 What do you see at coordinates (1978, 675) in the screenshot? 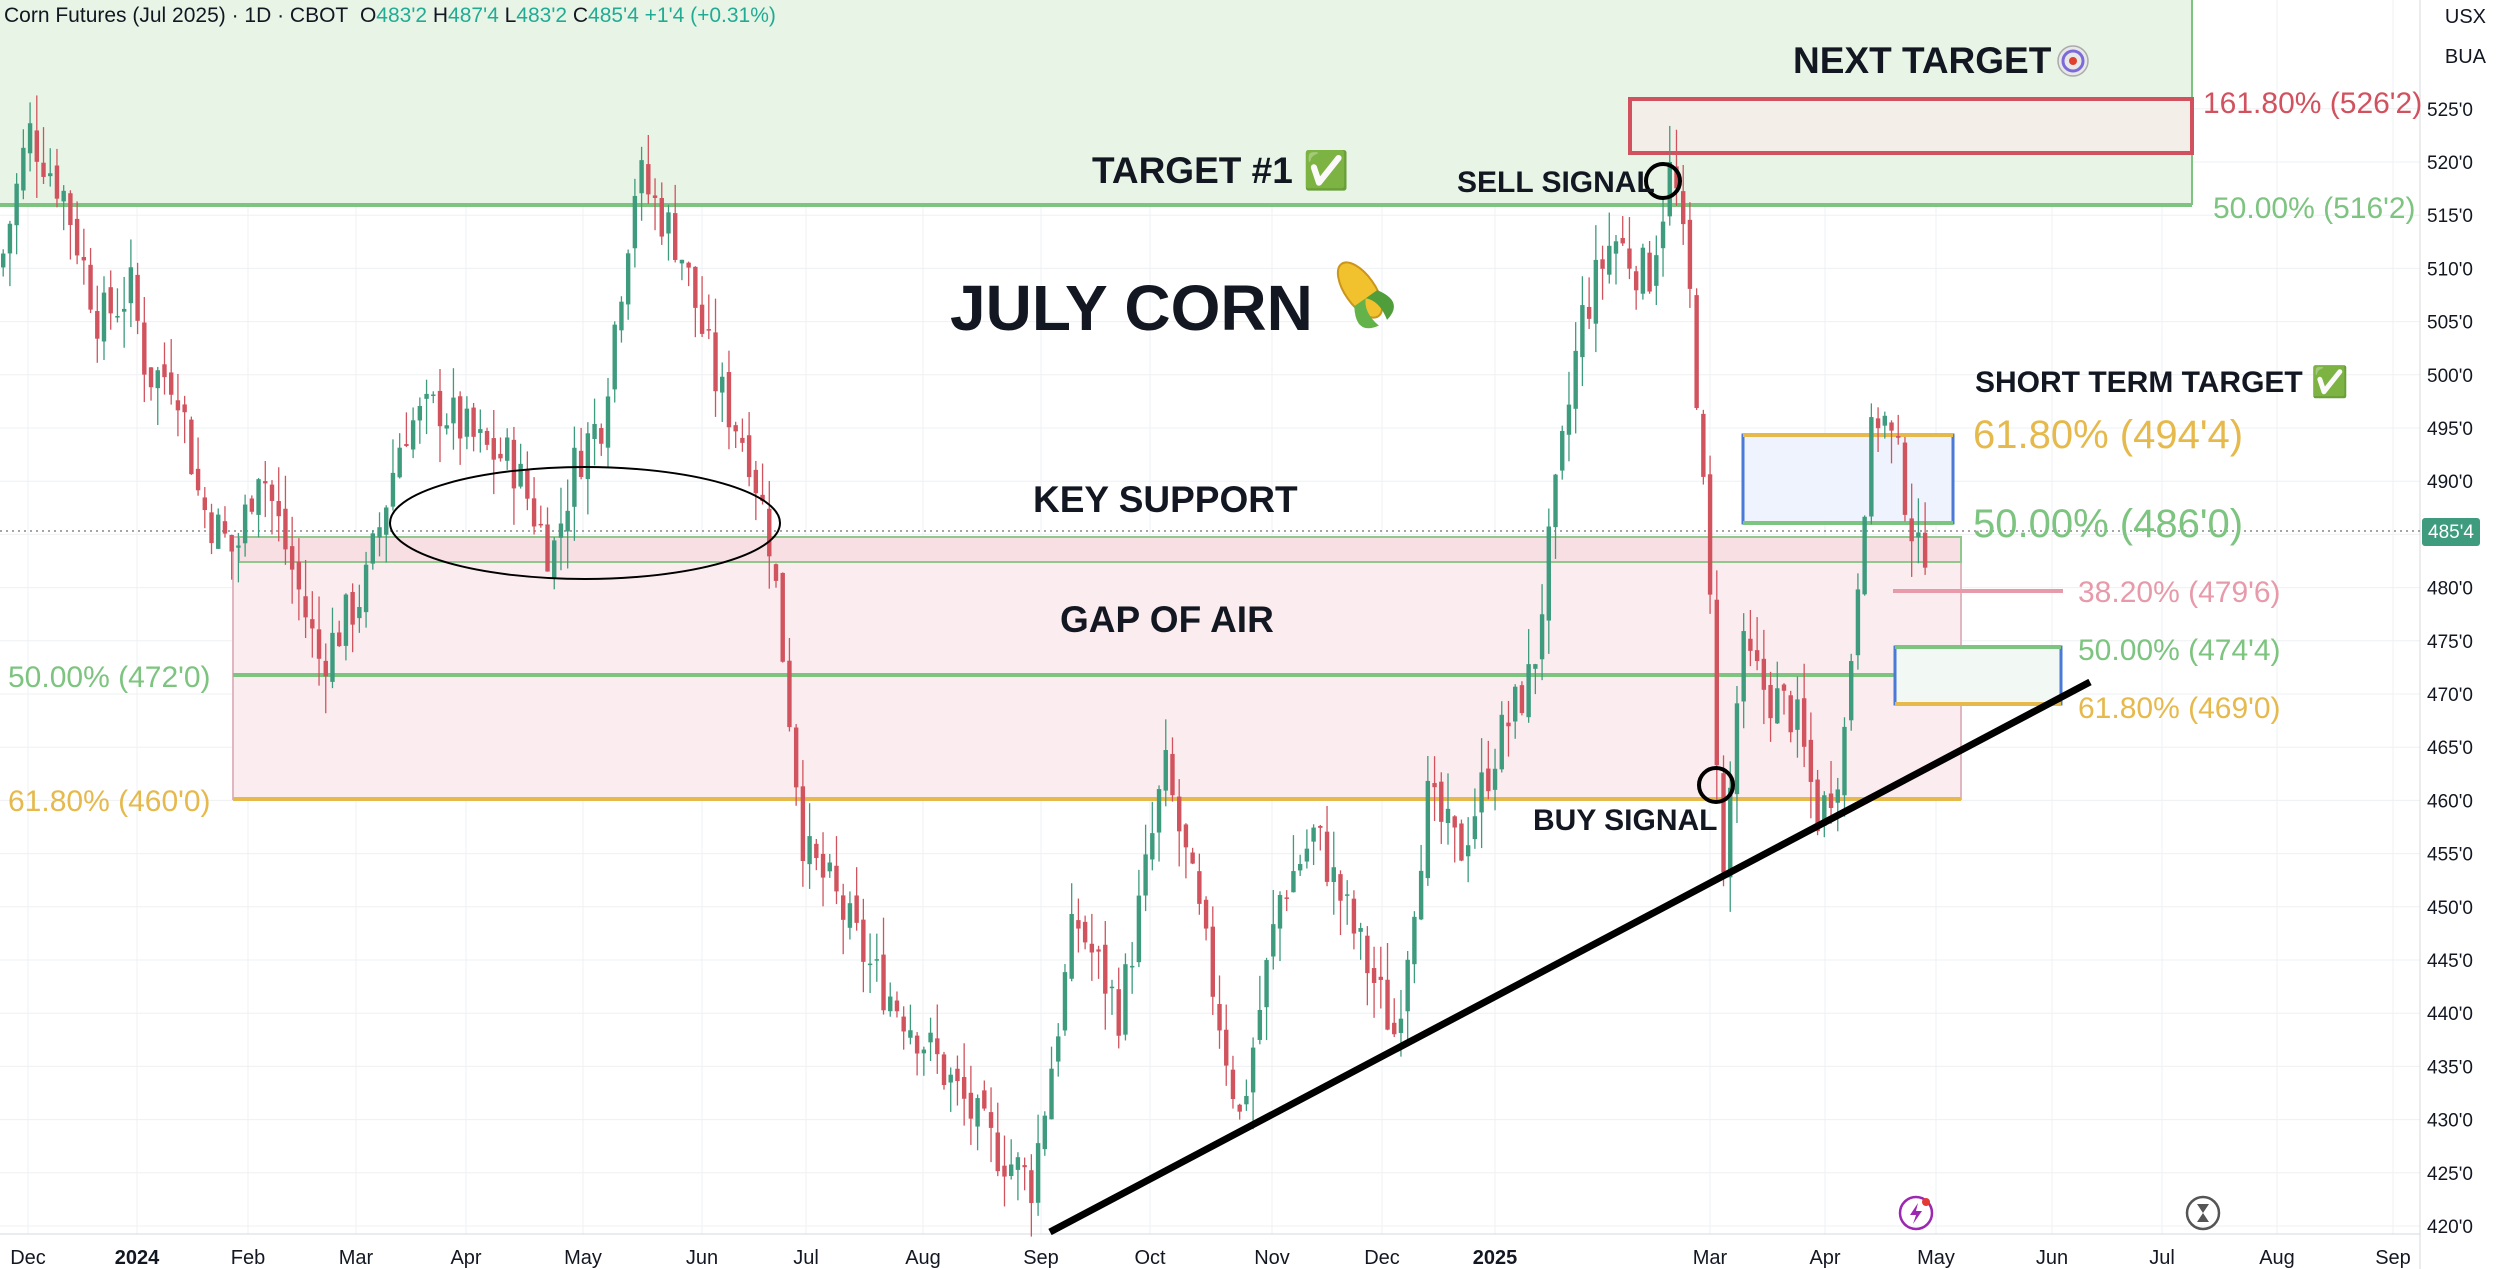
I see `lower-target-box` at bounding box center [1978, 675].